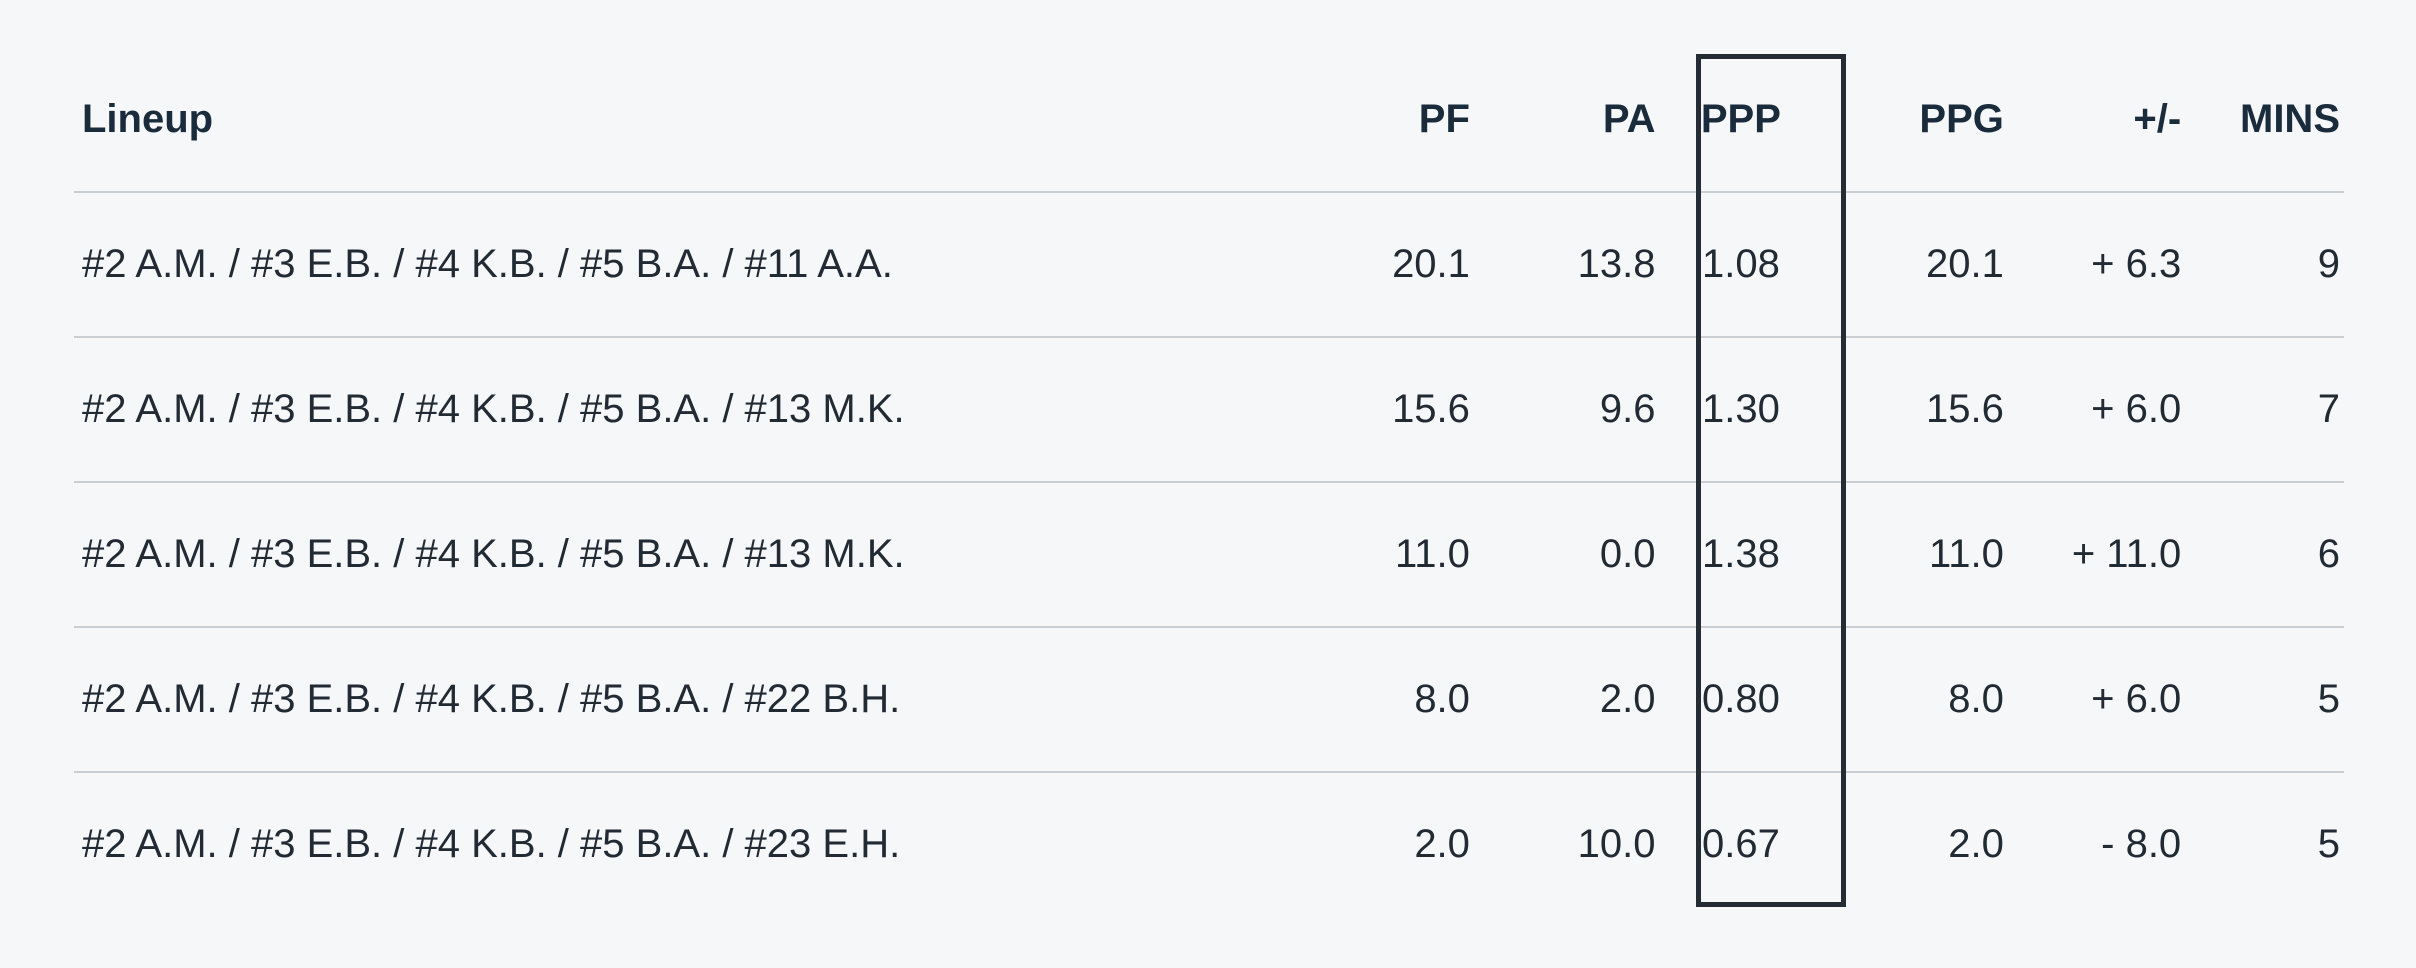 The height and width of the screenshot is (968, 2416). Describe the element at coordinates (2264, 410) in the screenshot. I see `cell-mins: 7` at that location.